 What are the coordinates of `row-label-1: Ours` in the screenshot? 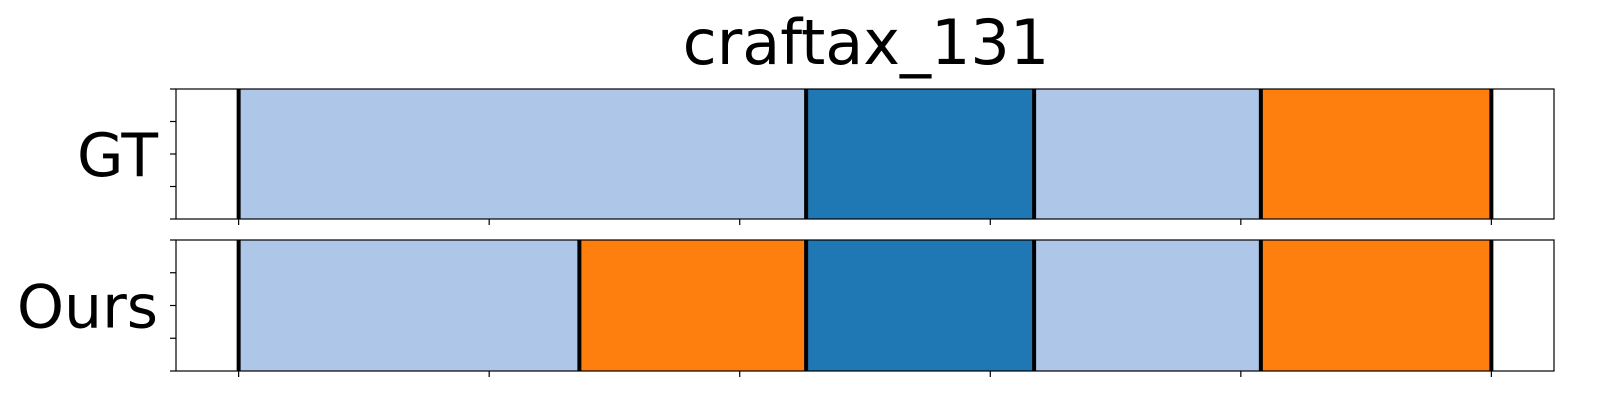 It's located at (87, 308).